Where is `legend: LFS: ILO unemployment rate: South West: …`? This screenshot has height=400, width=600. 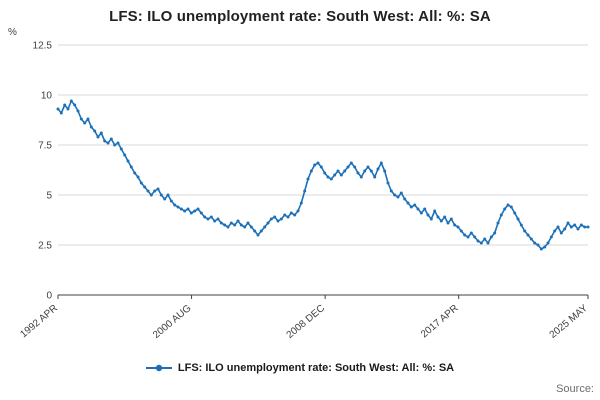 legend: LFS: ILO unemployment rate: South West: … is located at coordinates (300, 368).